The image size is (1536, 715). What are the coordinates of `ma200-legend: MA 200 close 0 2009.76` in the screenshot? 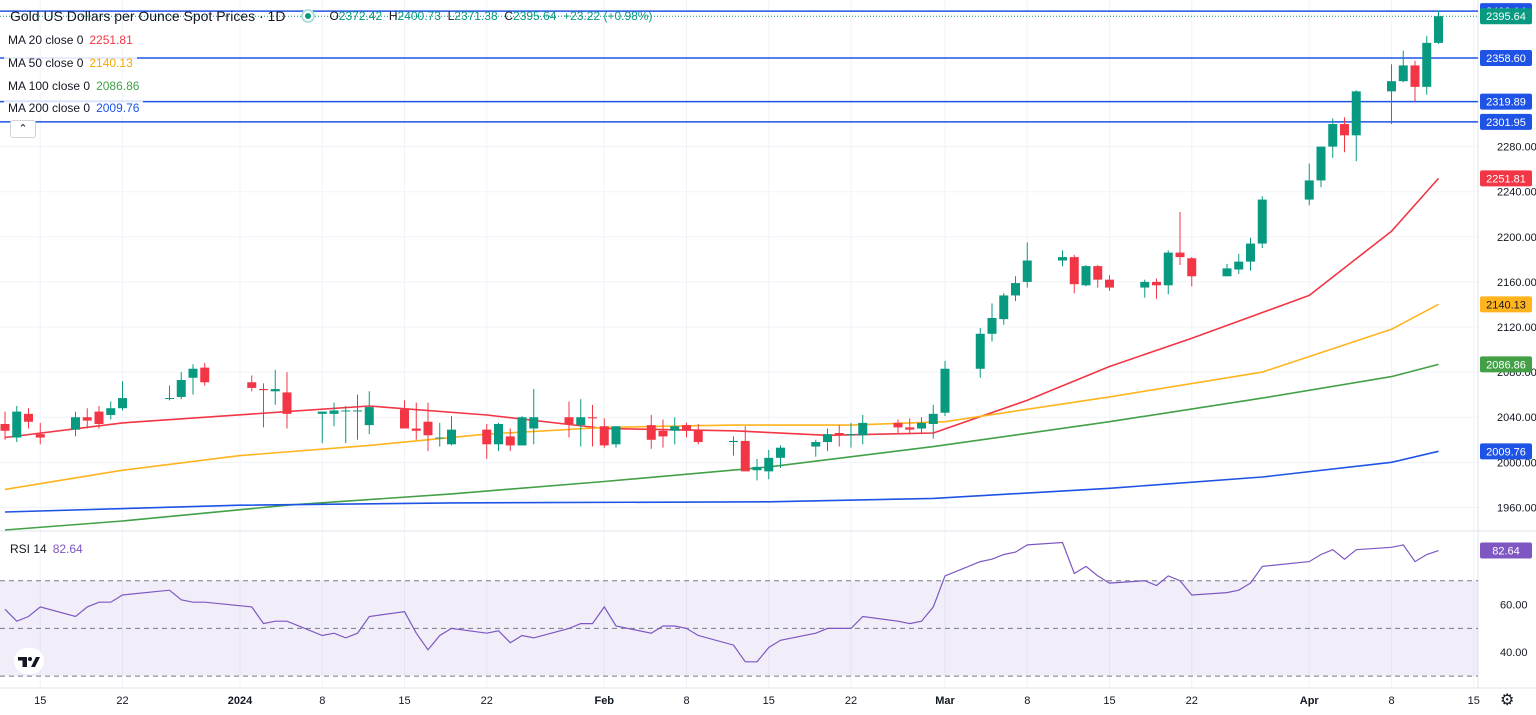 It's located at (74, 108).